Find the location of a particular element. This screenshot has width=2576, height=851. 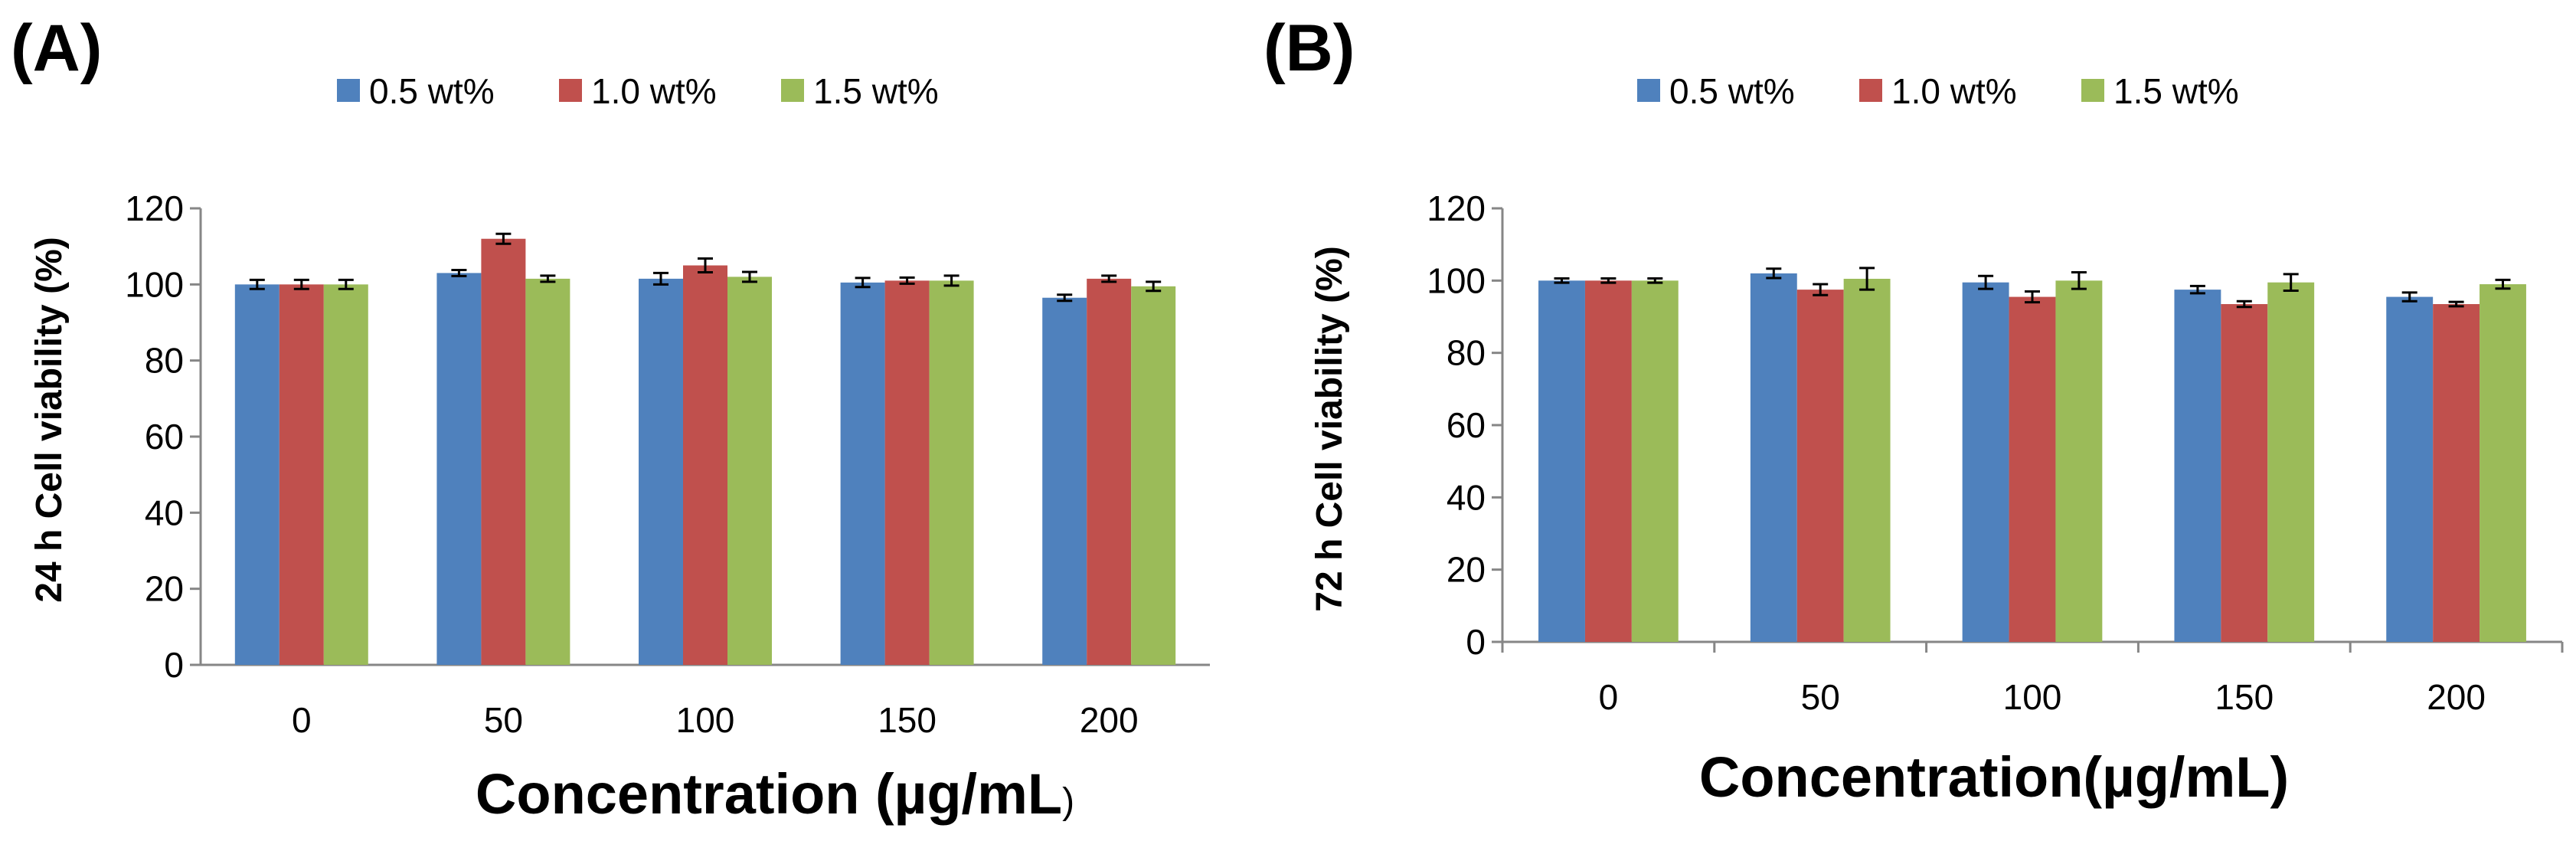

x-axis-label-b-main: Concentration(µg/mL) is located at coordinates (1994, 777).